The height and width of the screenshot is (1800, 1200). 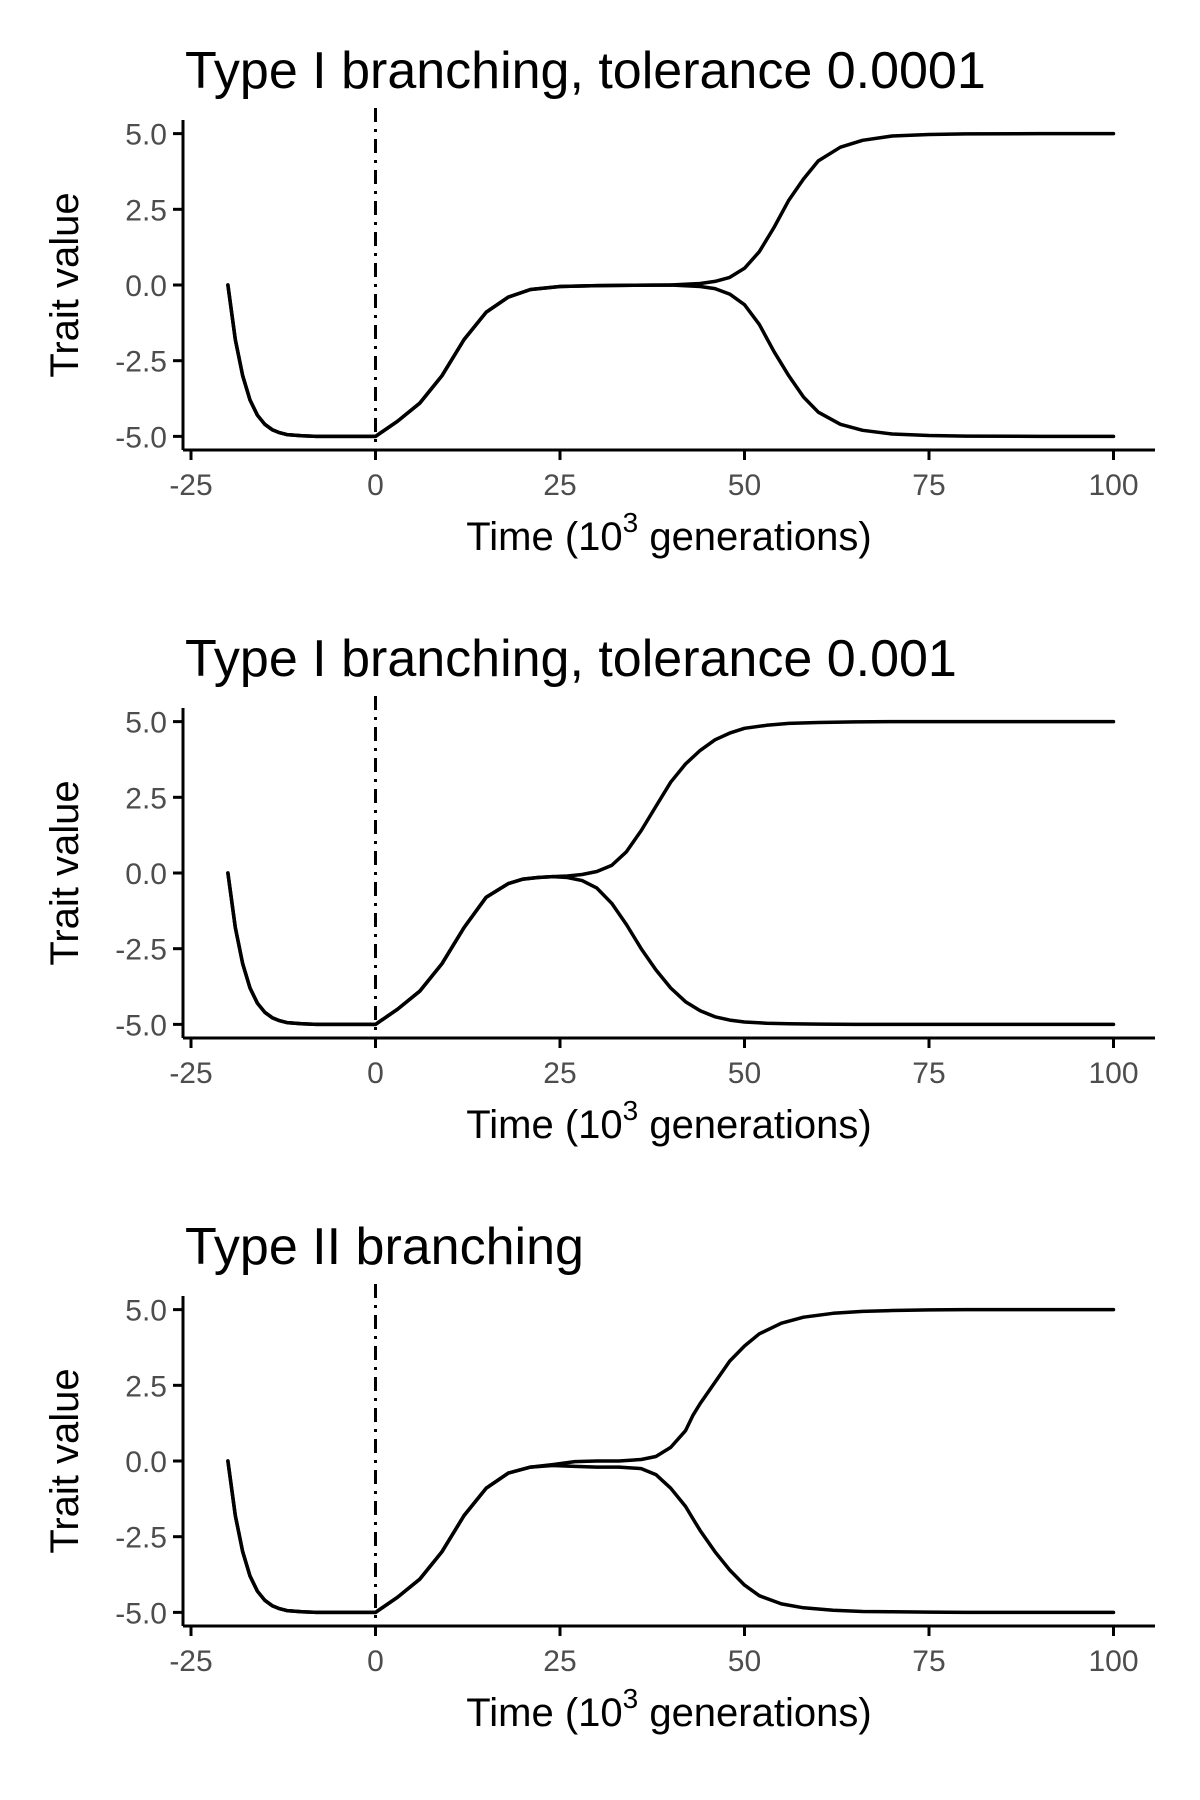 I want to click on chart-title: Type I branching, tolerance 0.001, so click(x=571, y=659).